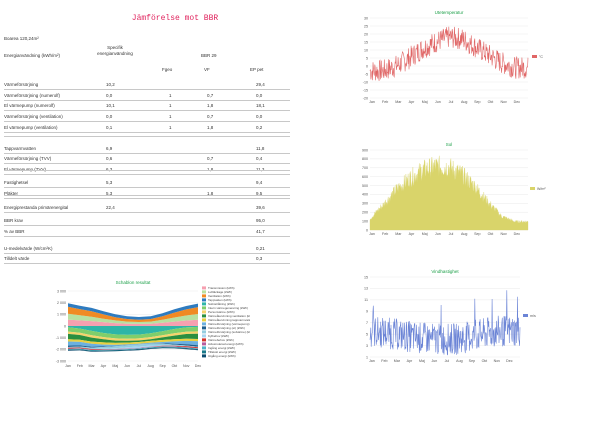  Describe the element at coordinates (115, 50) in the screenshot. I see `col-header-specific: Specifik energianvändning` at that location.